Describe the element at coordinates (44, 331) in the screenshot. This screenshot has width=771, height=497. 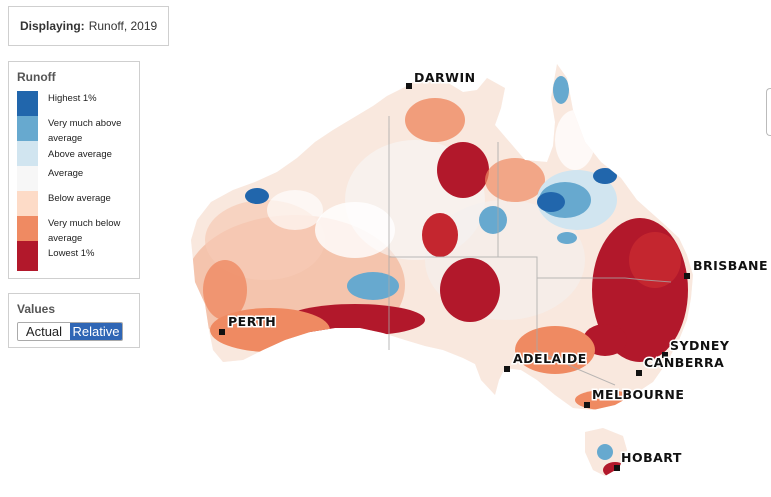
I see `actual-option: Actual` at that location.